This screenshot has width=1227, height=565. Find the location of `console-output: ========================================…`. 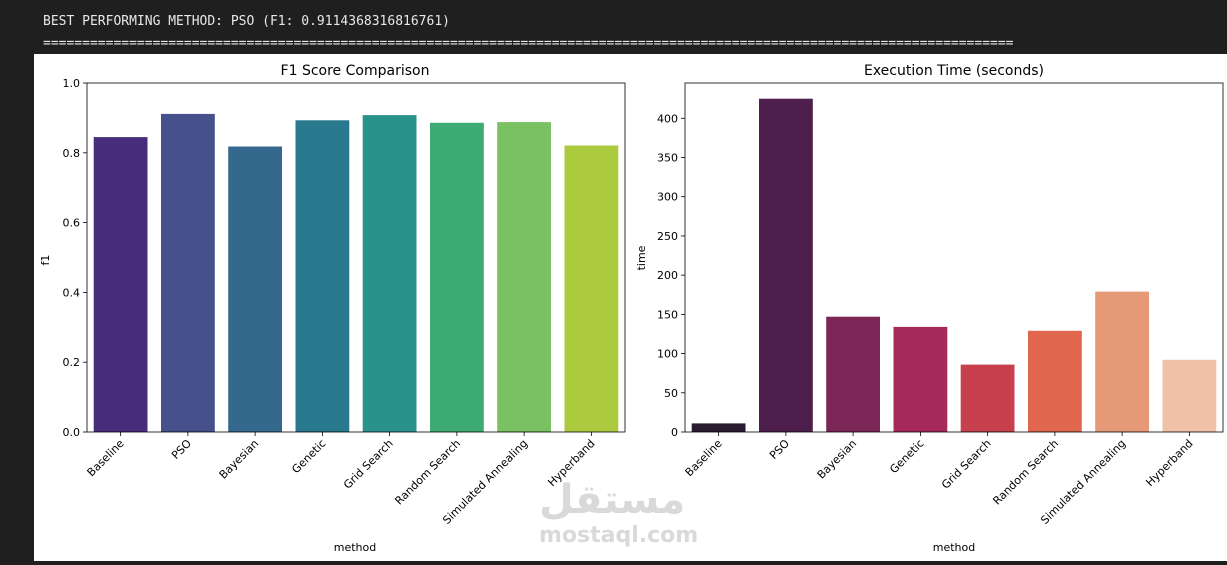

console-output: ========================================… is located at coordinates (613, 27).